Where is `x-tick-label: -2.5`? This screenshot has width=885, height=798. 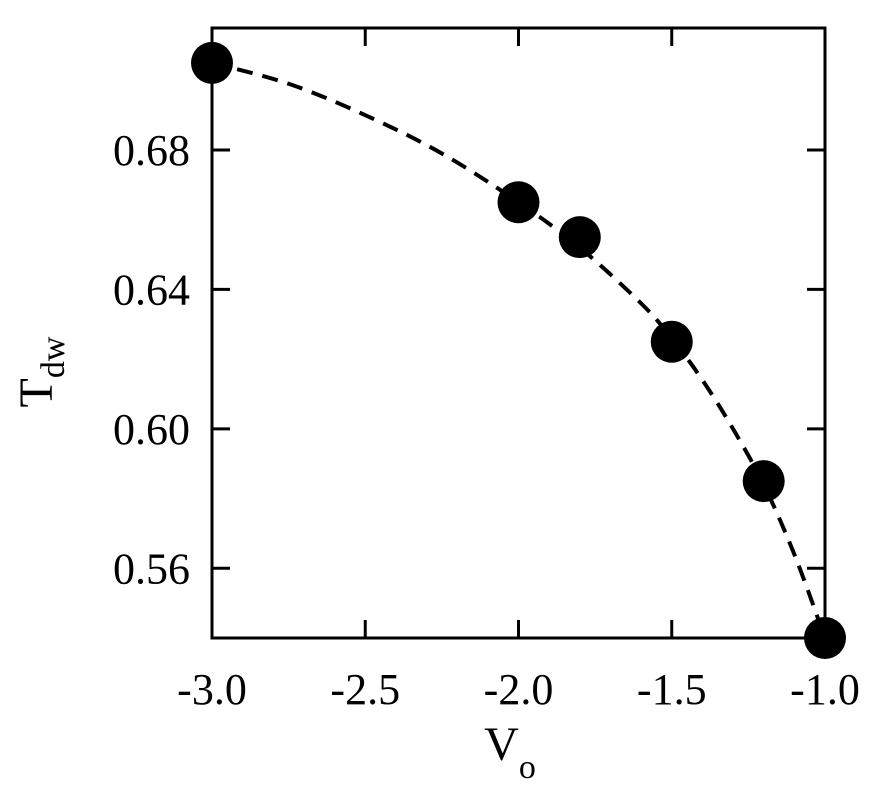
x-tick-label: -2.5 is located at coordinates (365, 689).